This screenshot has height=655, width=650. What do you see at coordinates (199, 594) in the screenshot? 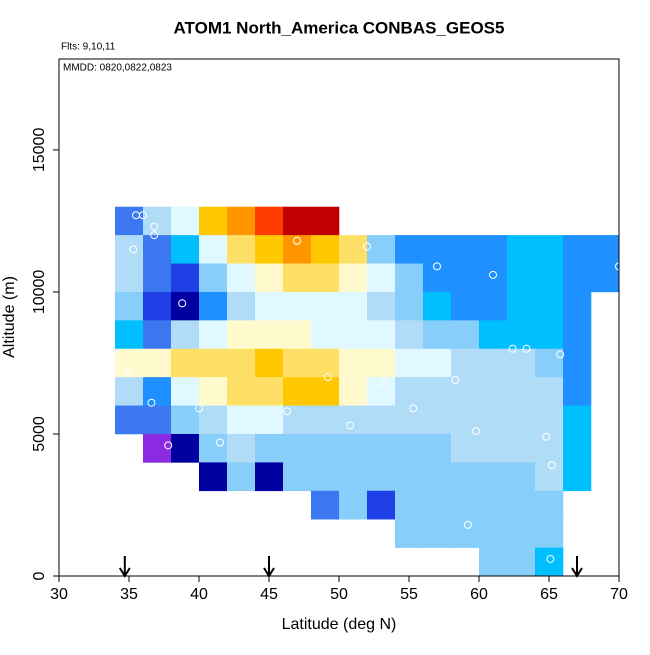
I see `x-tick-label: 40` at bounding box center [199, 594].